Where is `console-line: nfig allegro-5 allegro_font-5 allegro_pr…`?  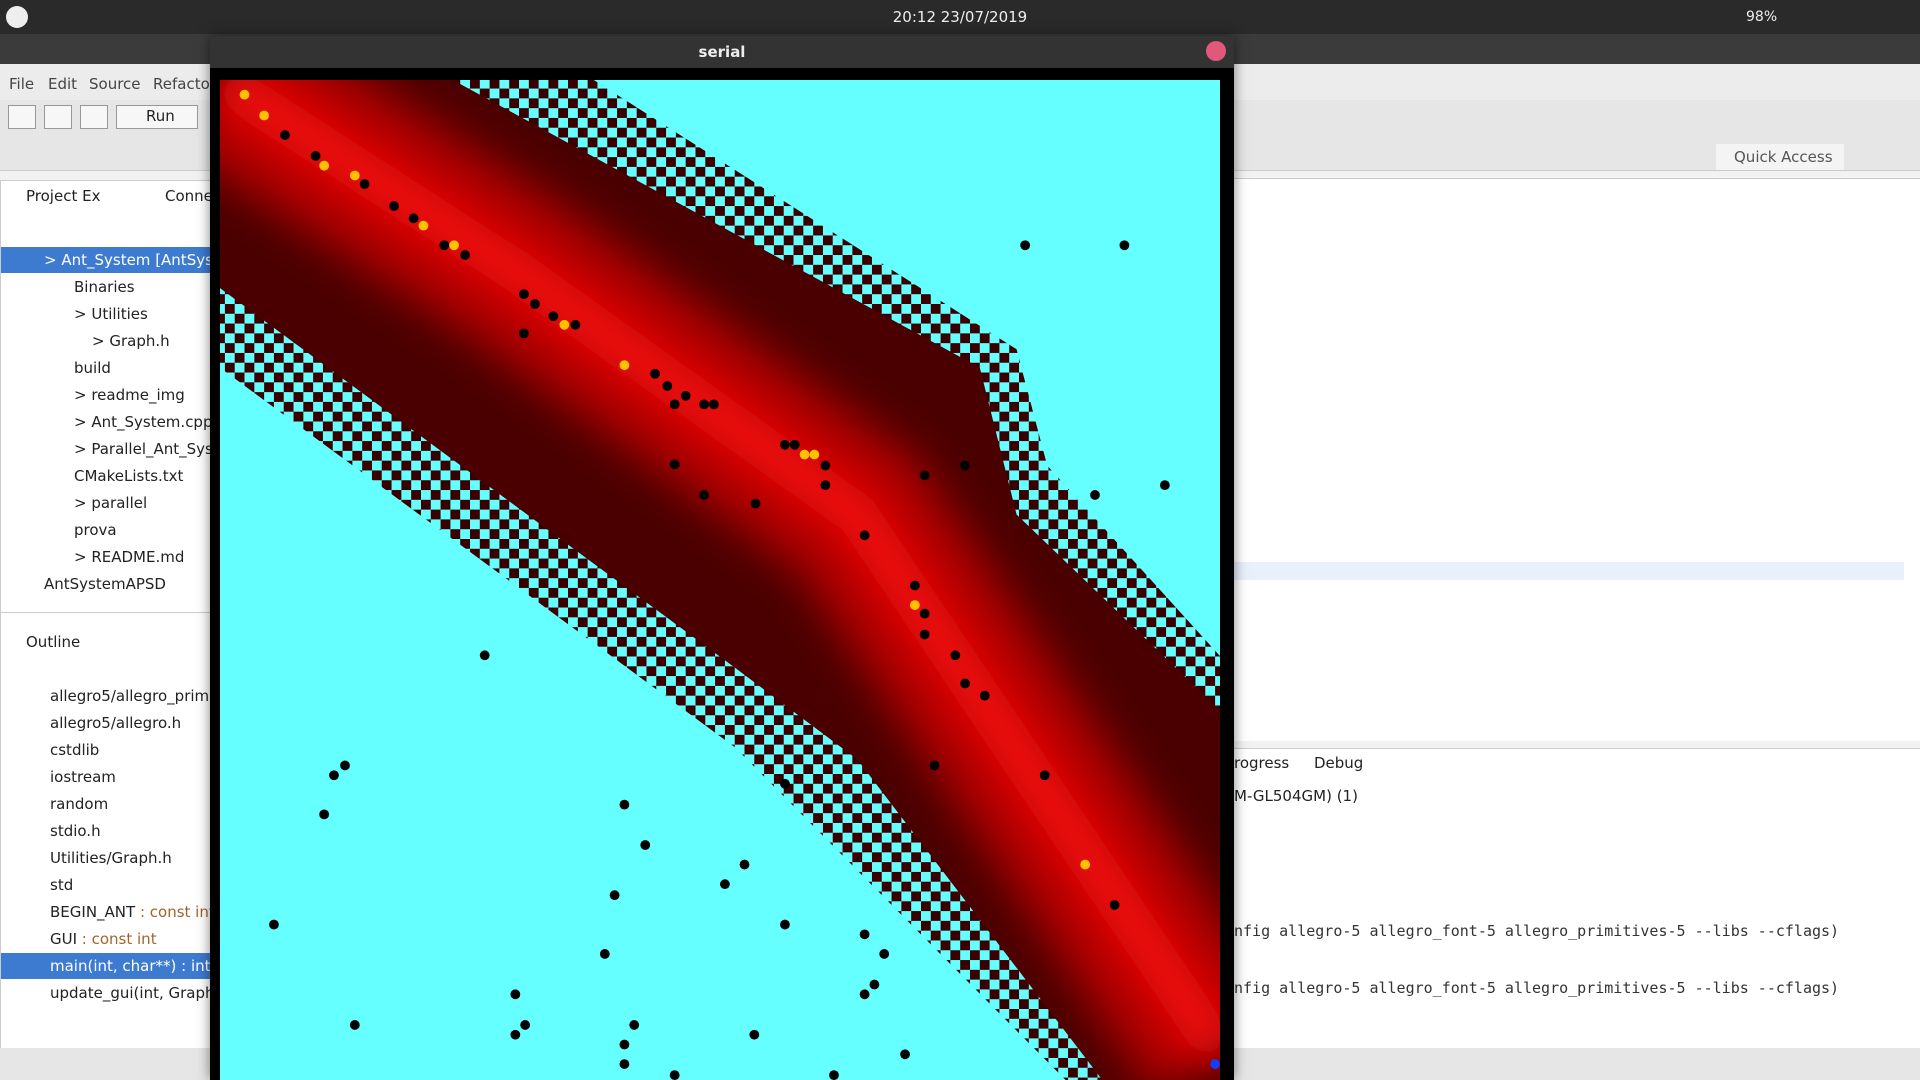 console-line: nfig allegro-5 allegro_font-5 allegro_pr… is located at coordinates (1537, 988).